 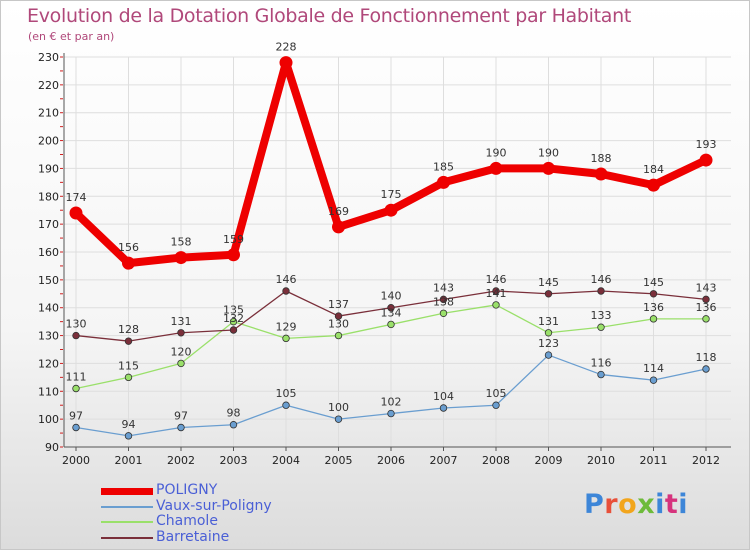 I want to click on data-label: 120, so click(x=181, y=351).